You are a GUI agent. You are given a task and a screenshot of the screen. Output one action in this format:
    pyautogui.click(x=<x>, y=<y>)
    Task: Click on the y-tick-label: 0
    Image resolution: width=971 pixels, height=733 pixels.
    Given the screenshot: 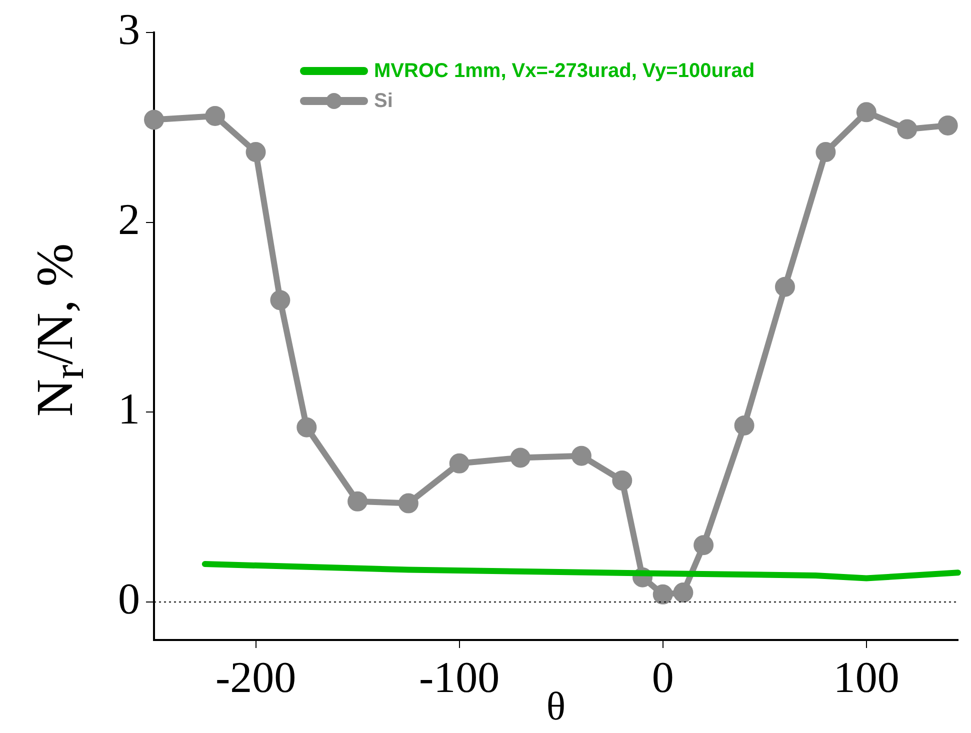 What is the action you would take?
    pyautogui.click(x=129, y=599)
    